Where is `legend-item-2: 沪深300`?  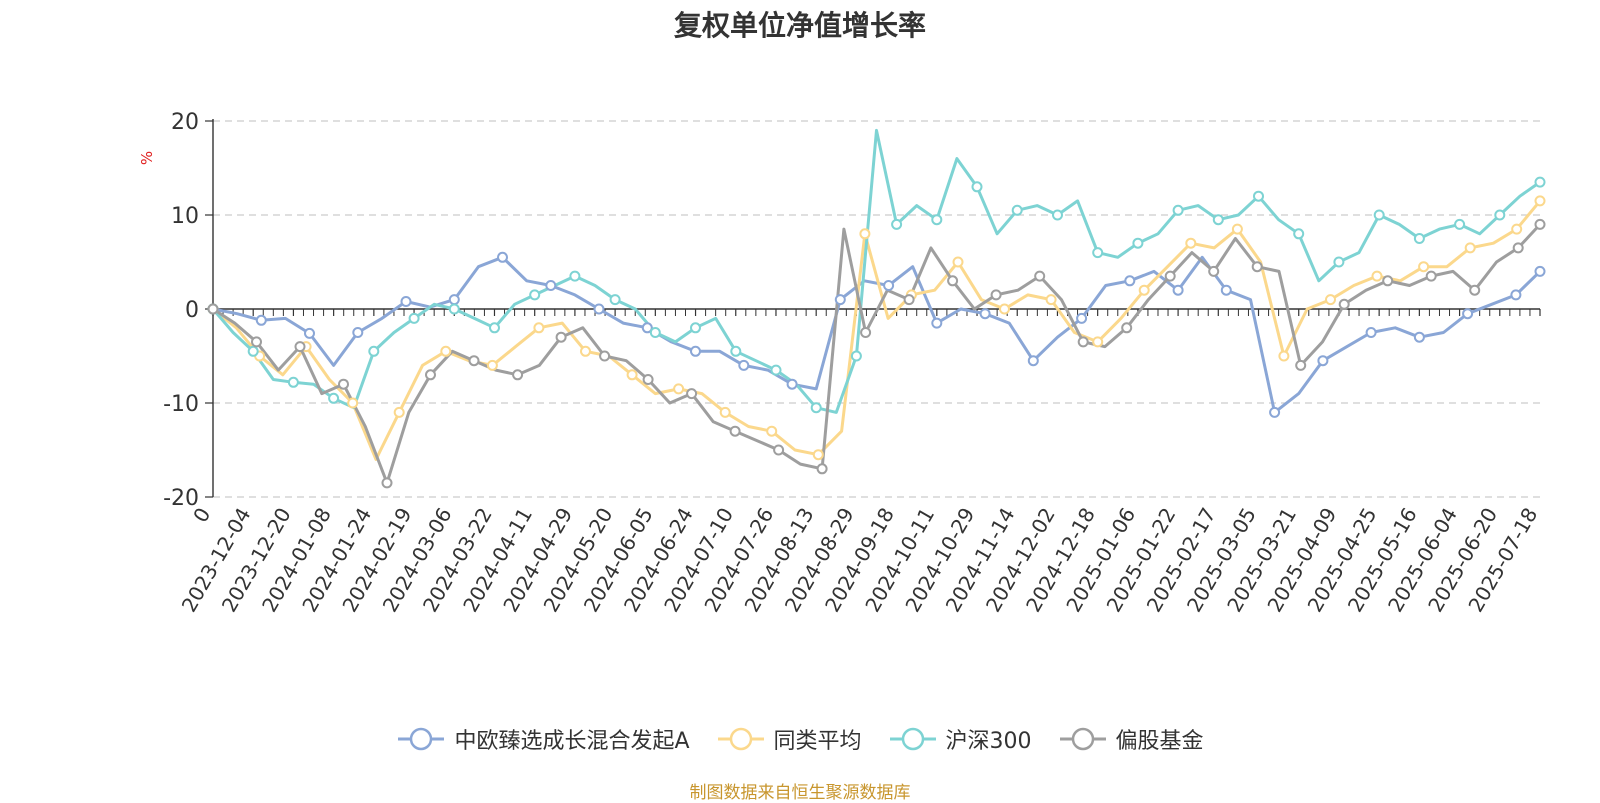 legend-item-2: 沪深300 is located at coordinates (960, 739).